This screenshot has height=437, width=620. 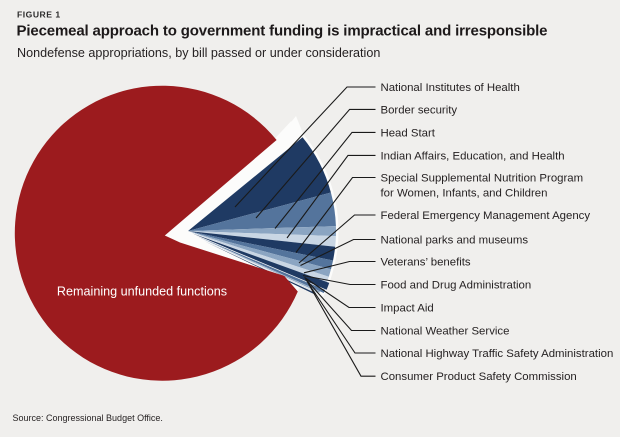 What do you see at coordinates (39, 15) in the screenshot?
I see `svg-text: FIGURE 1` at bounding box center [39, 15].